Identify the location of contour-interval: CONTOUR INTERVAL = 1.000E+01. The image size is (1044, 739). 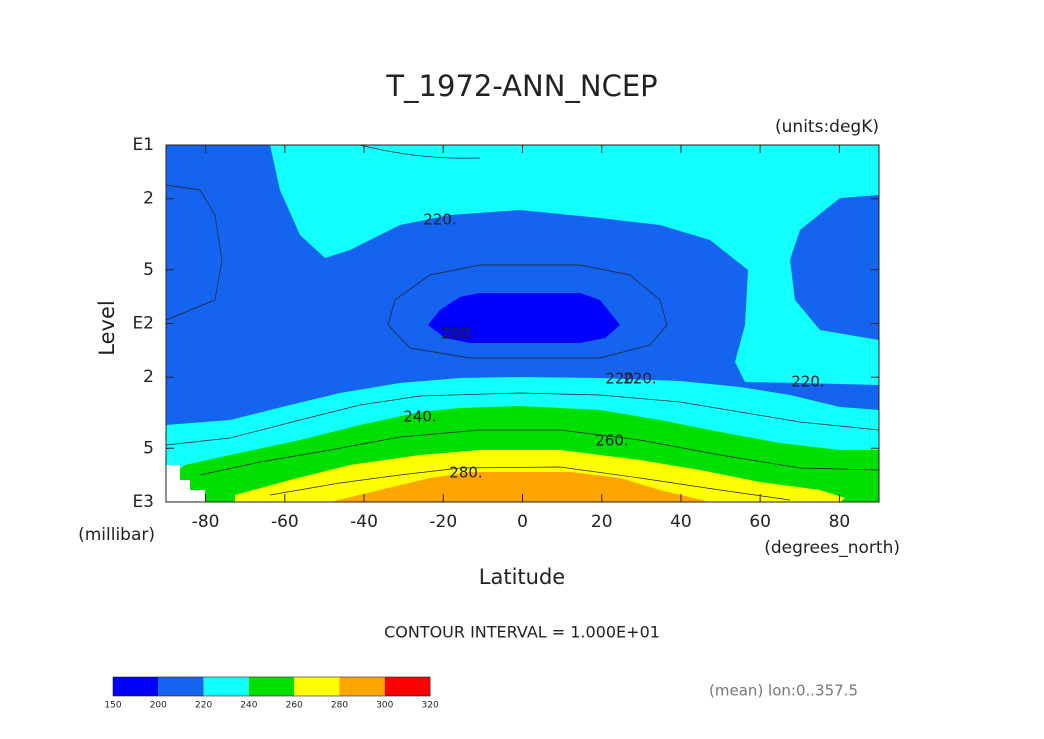
(522, 632).